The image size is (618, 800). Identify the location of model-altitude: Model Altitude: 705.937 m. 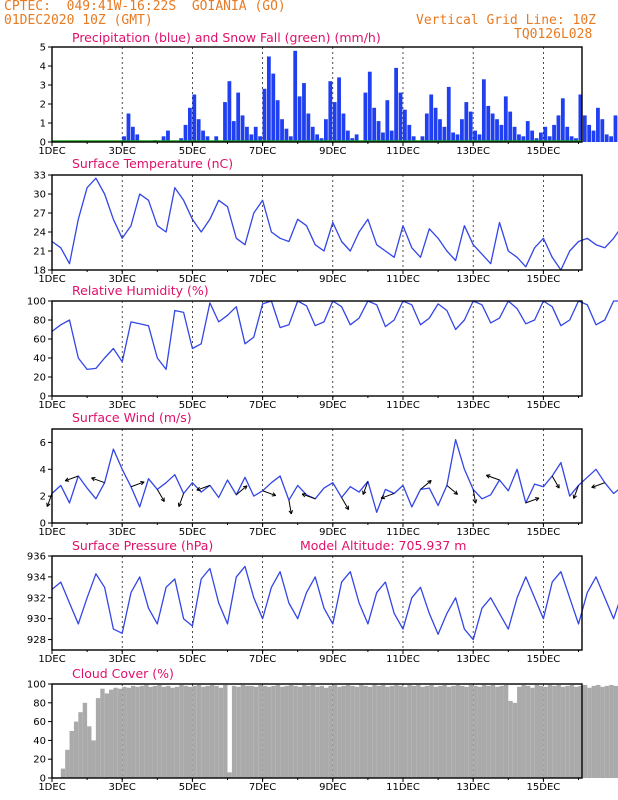
(383, 545).